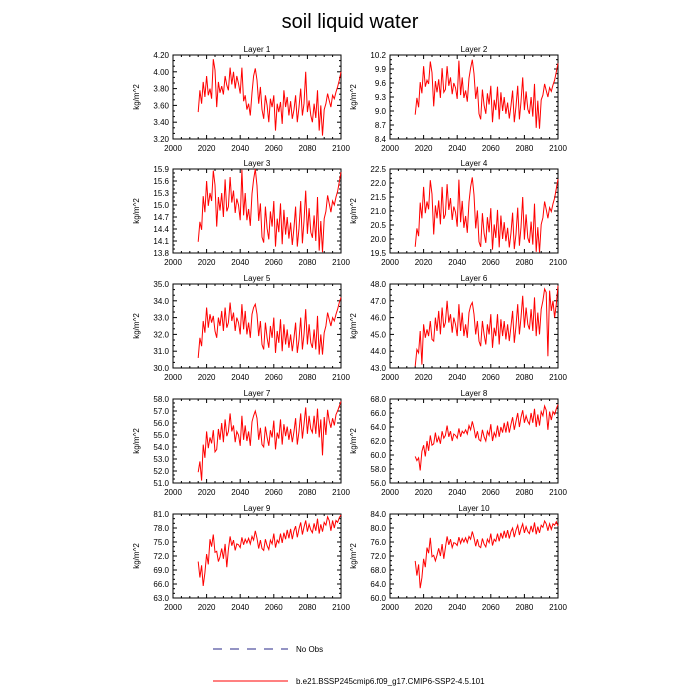 The height and width of the screenshot is (700, 700). I want to click on y-tick-label-10-1: 64.0, so click(378, 584).